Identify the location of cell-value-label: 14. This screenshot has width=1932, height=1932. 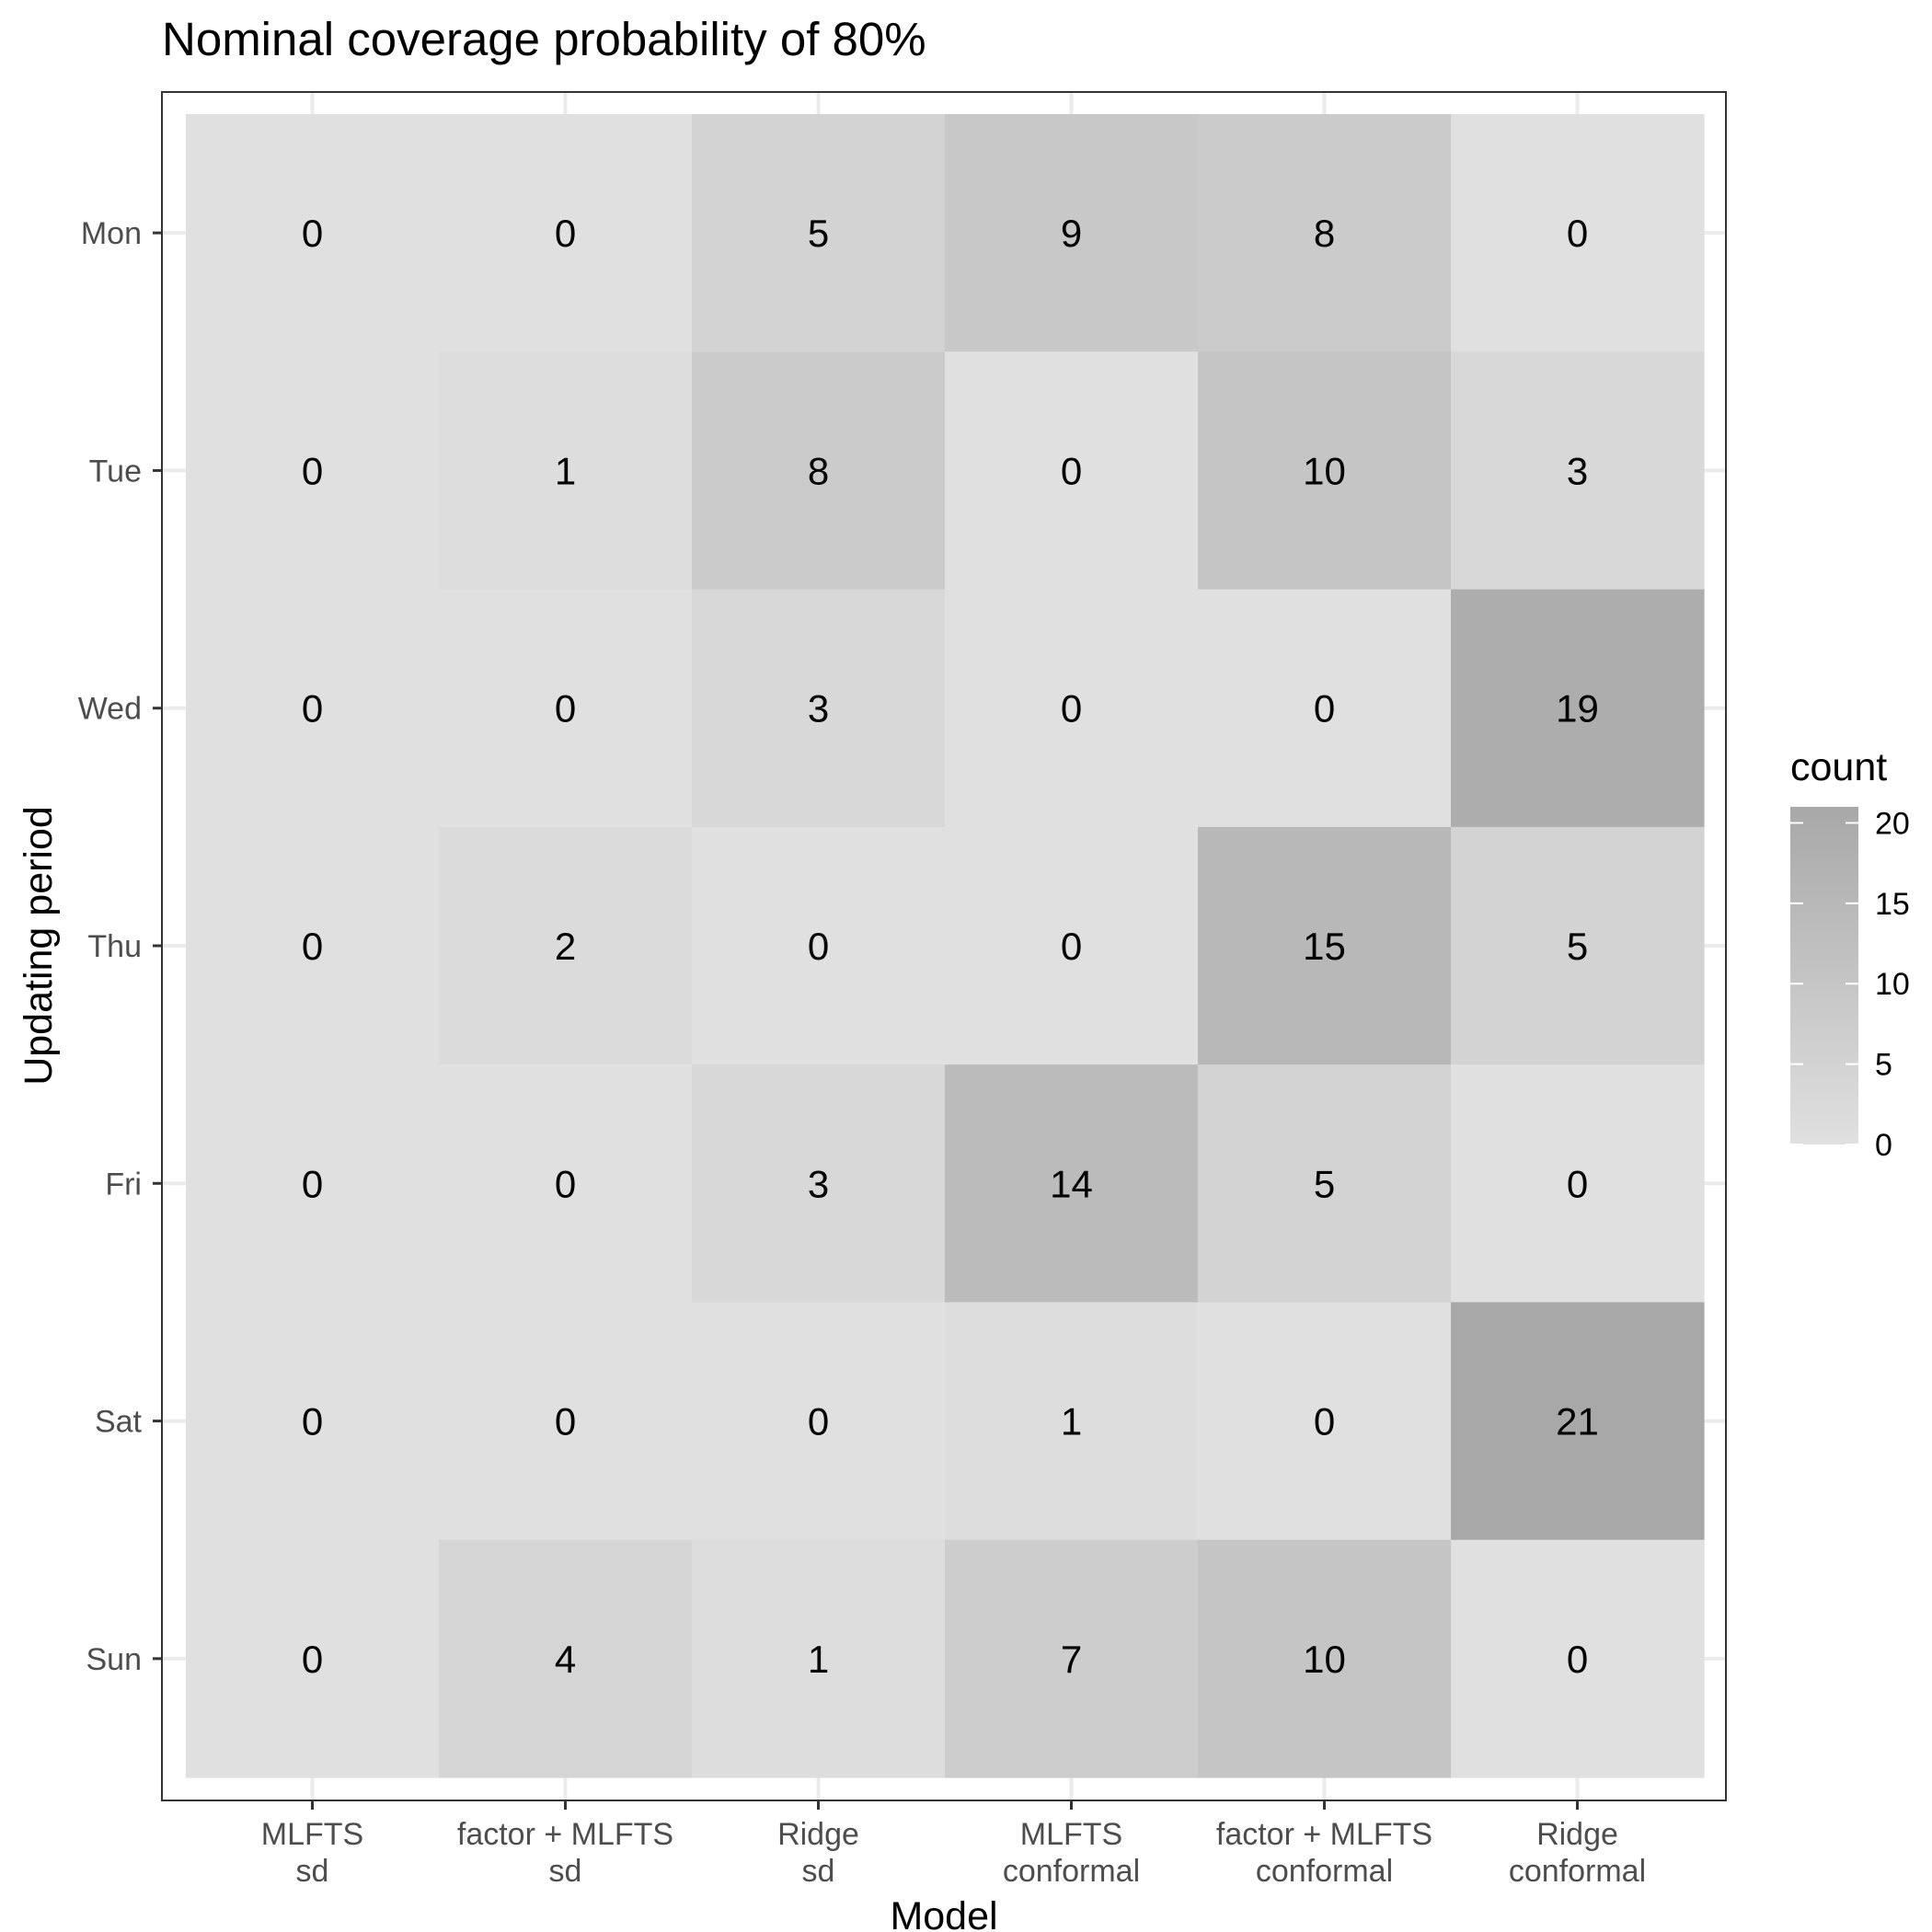
(1071, 1183).